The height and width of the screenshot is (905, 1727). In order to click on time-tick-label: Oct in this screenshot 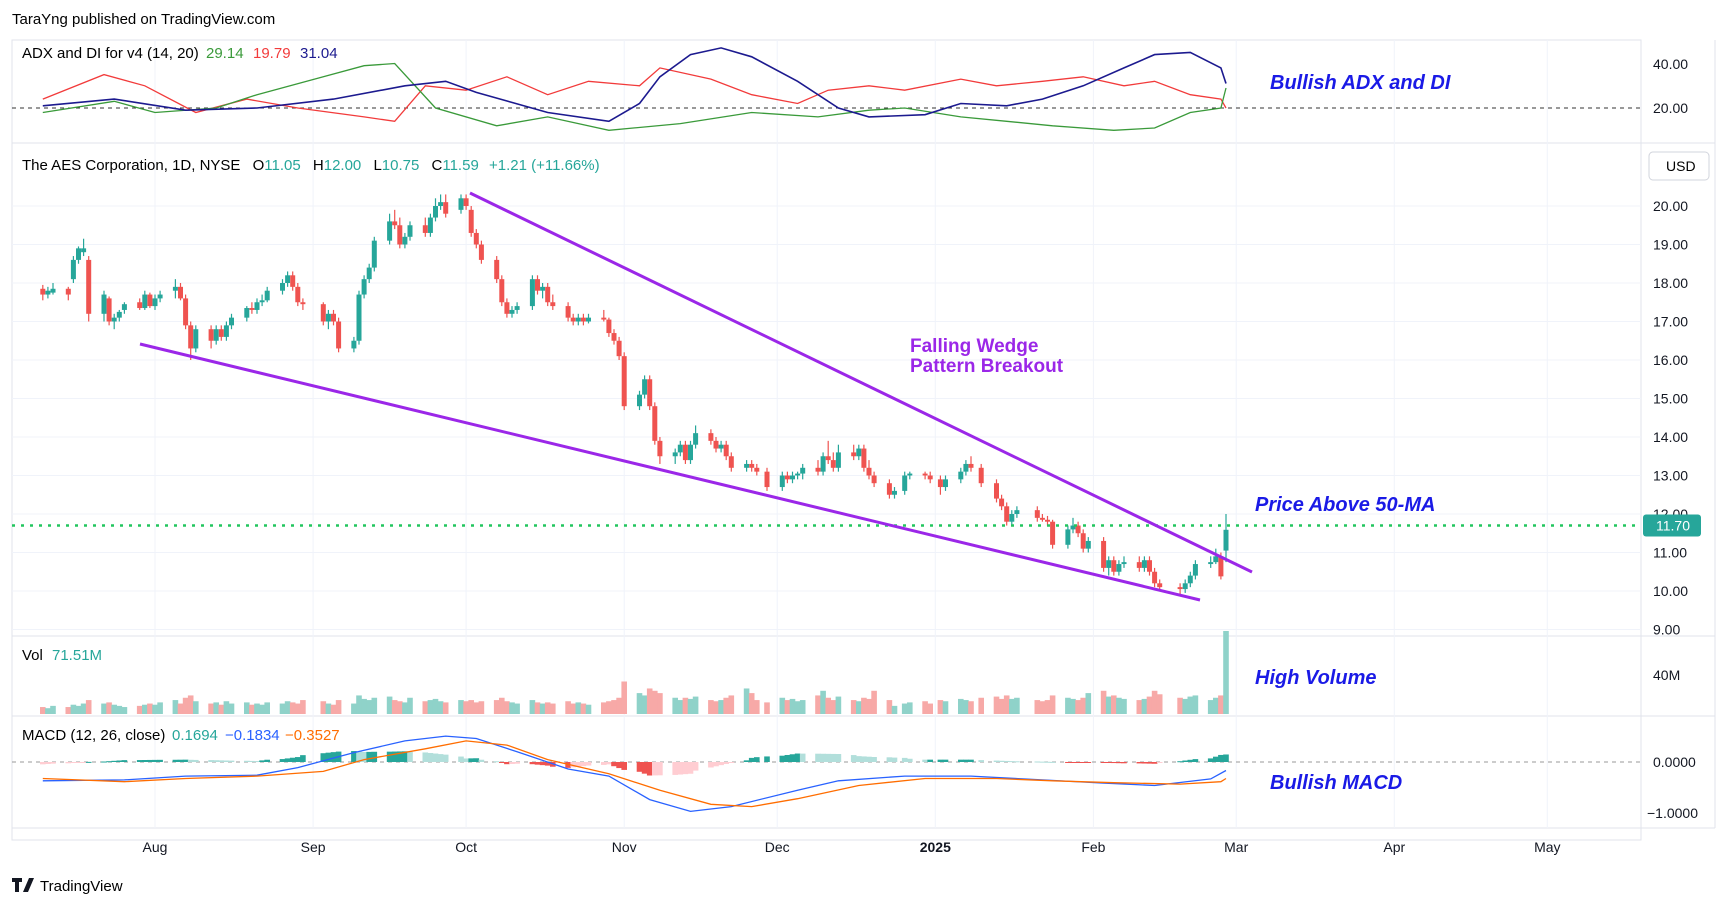, I will do `click(466, 847)`.